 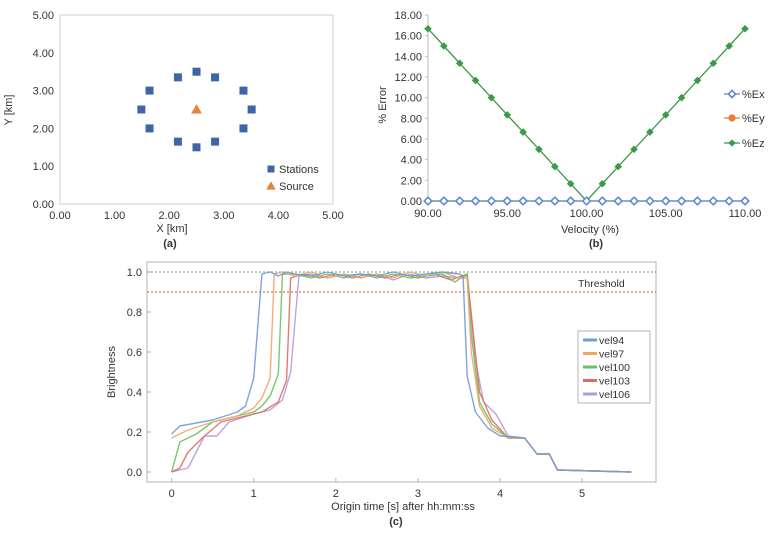 I want to click on x-tick-label: 1.00, so click(x=114, y=216).